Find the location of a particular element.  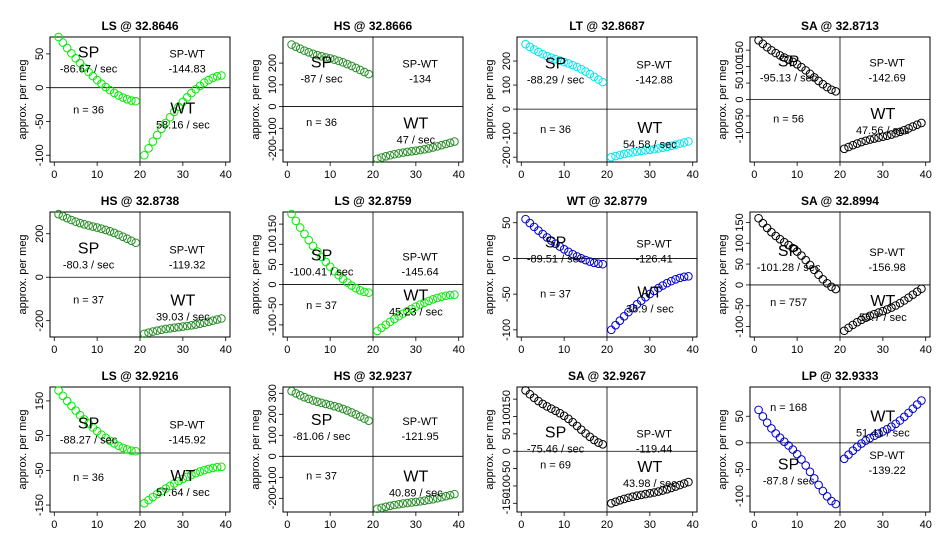

n-count: n = 757 is located at coordinates (788, 303).